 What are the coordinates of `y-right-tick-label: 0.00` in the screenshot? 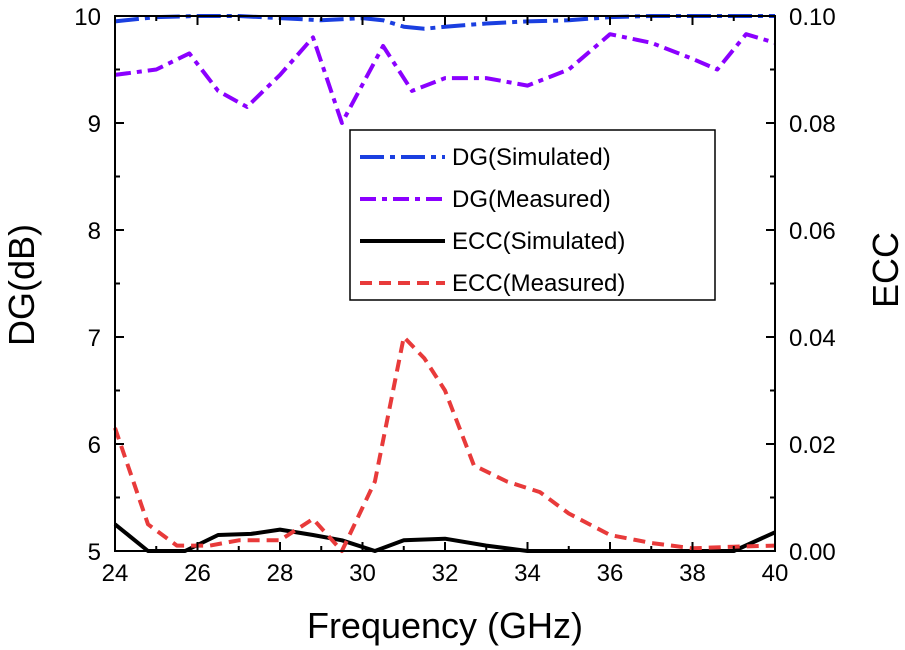 It's located at (812, 552).